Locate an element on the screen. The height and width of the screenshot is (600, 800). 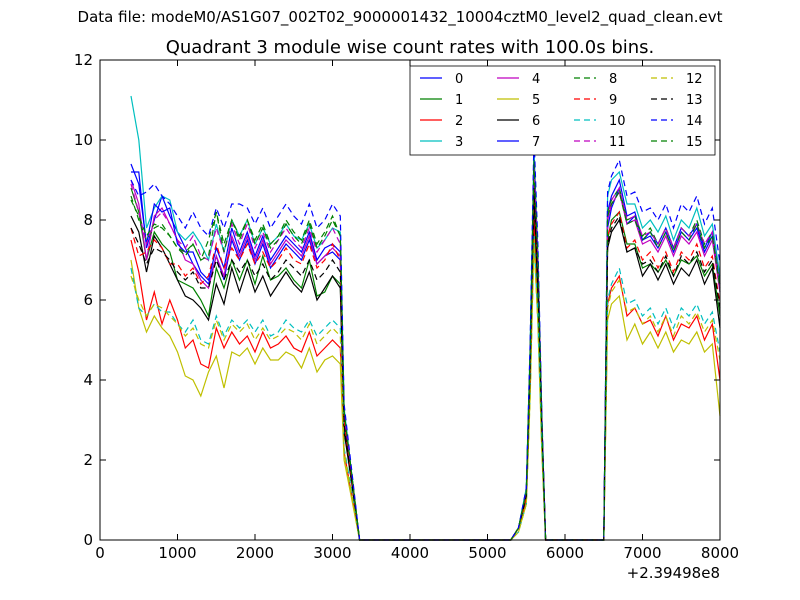
x-tick-label: 8000 is located at coordinates (720, 553).